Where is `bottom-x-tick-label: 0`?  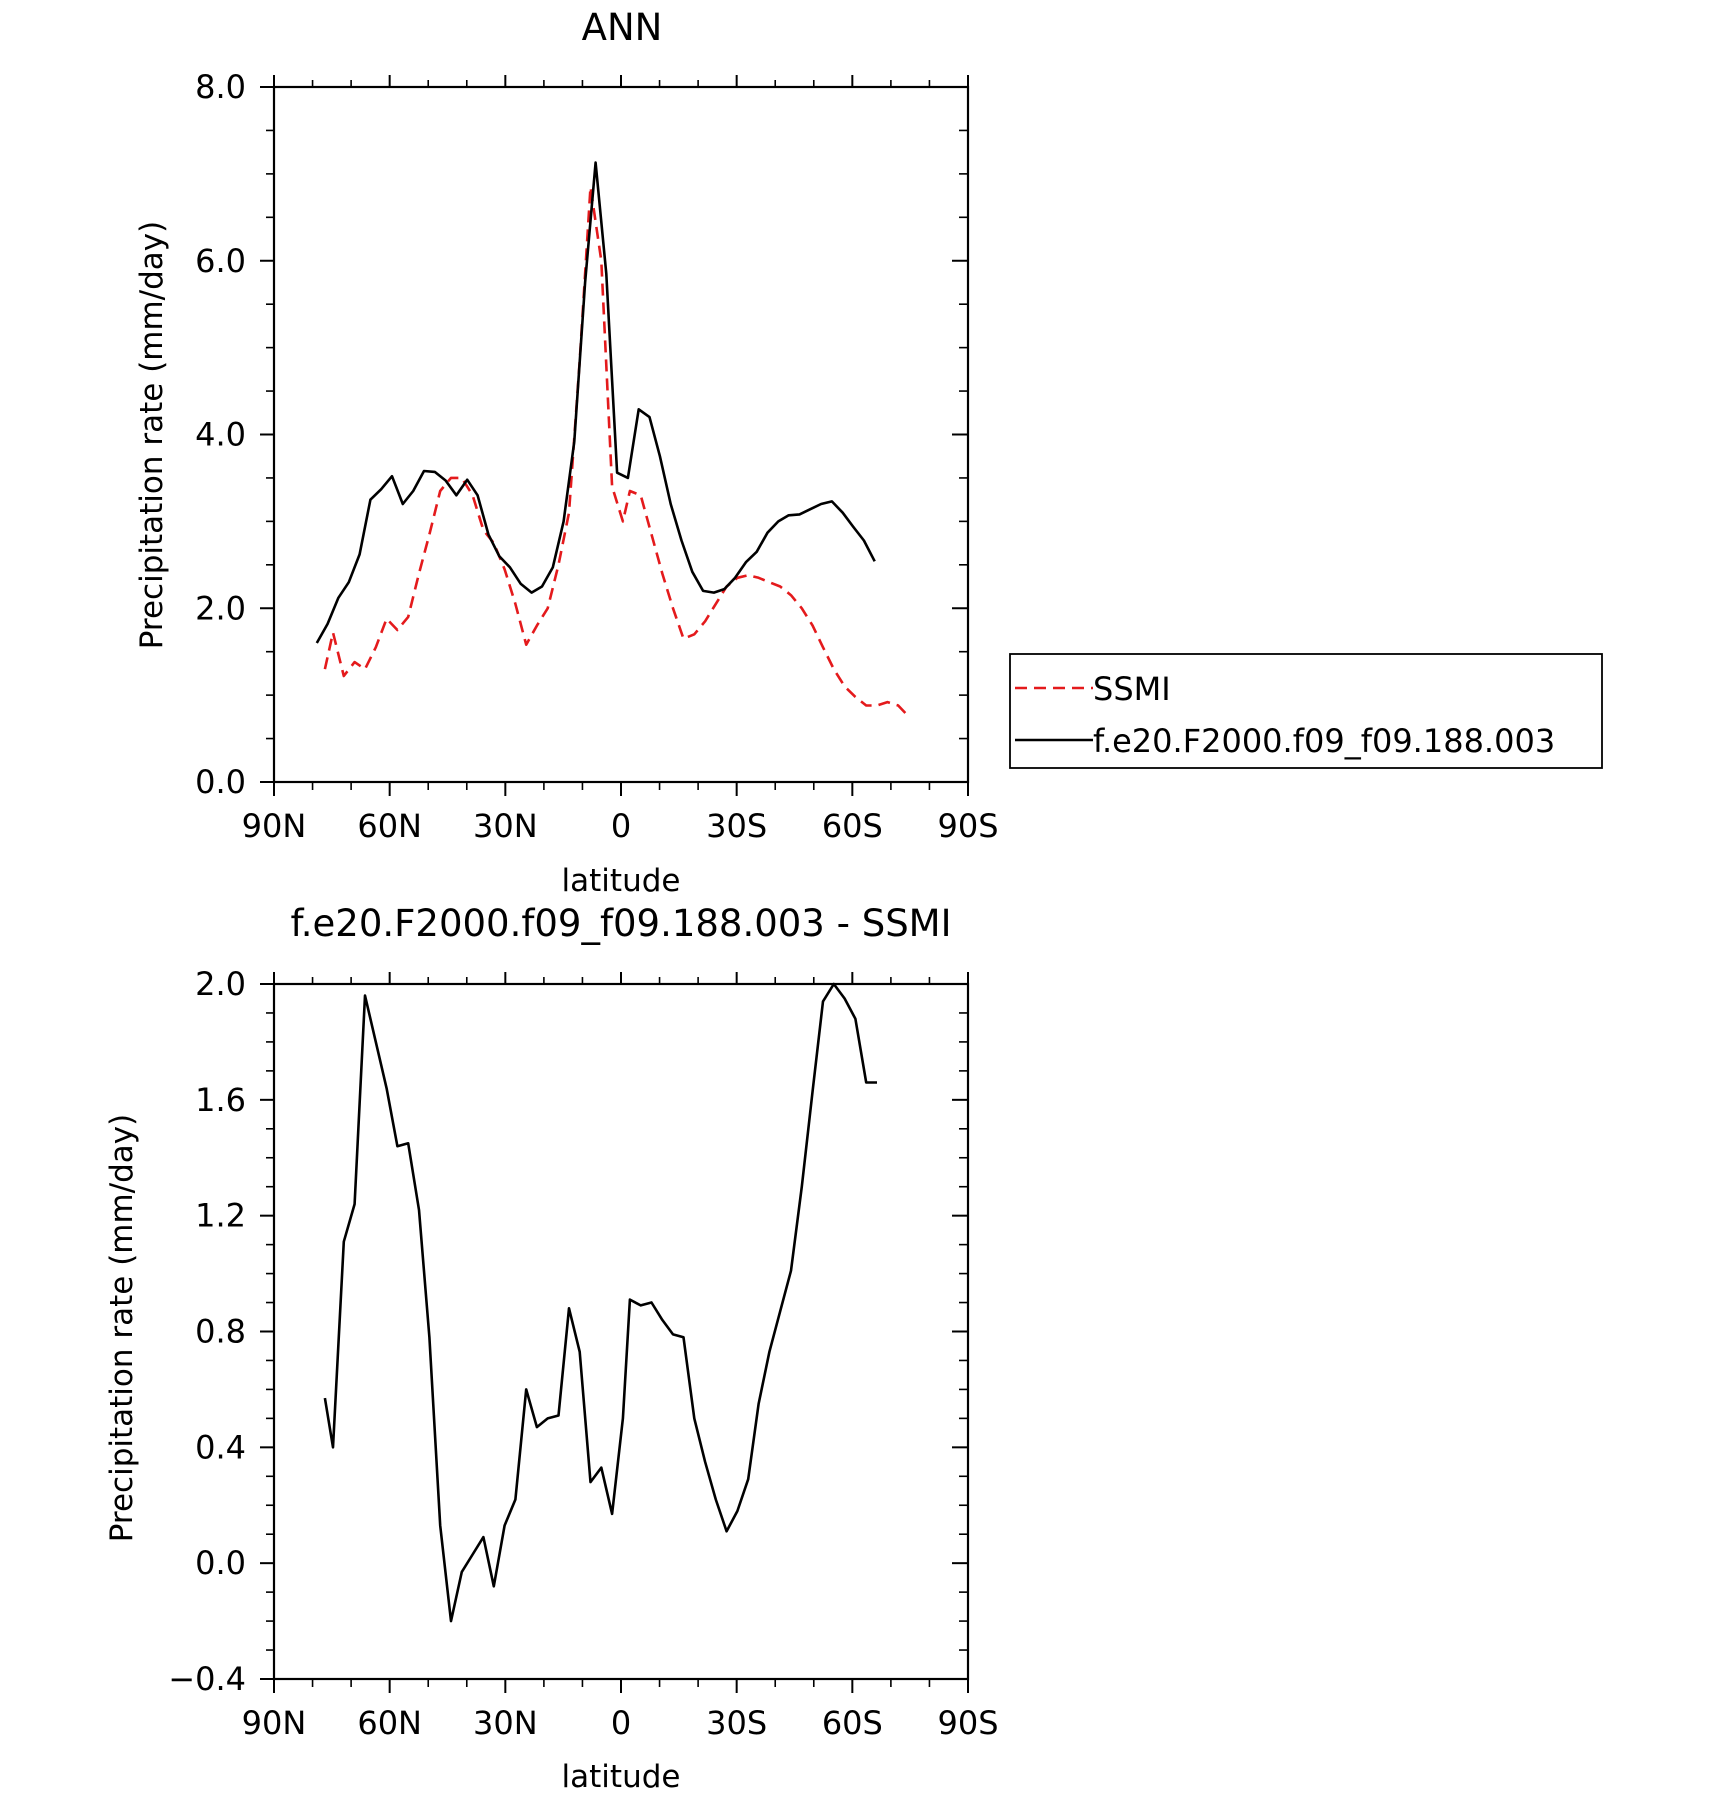
bottom-x-tick-label: 0 is located at coordinates (621, 1723).